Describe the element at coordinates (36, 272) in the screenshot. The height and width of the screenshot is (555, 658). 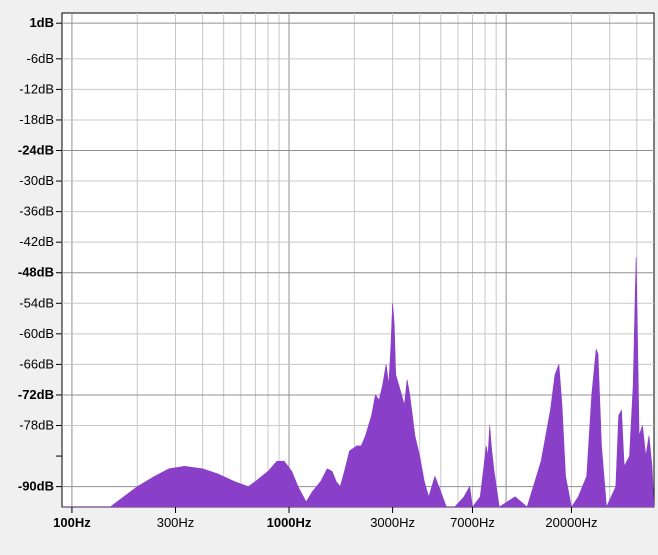
I see `y-tick-label: -48dB` at that location.